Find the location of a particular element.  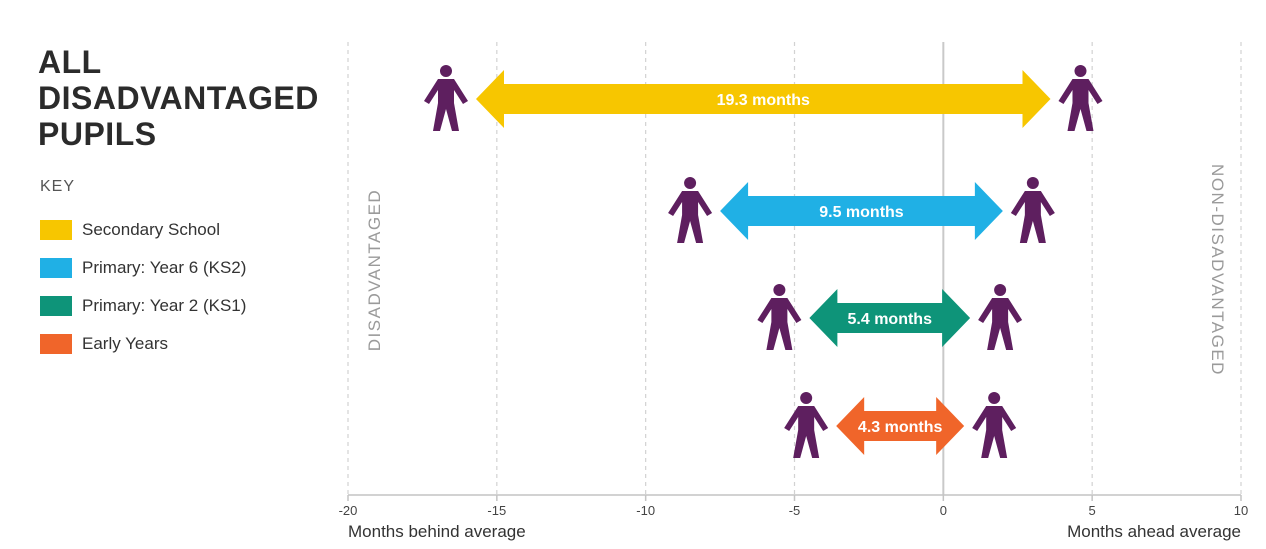

range-arrow-label: 19.3 months is located at coordinates (763, 100).